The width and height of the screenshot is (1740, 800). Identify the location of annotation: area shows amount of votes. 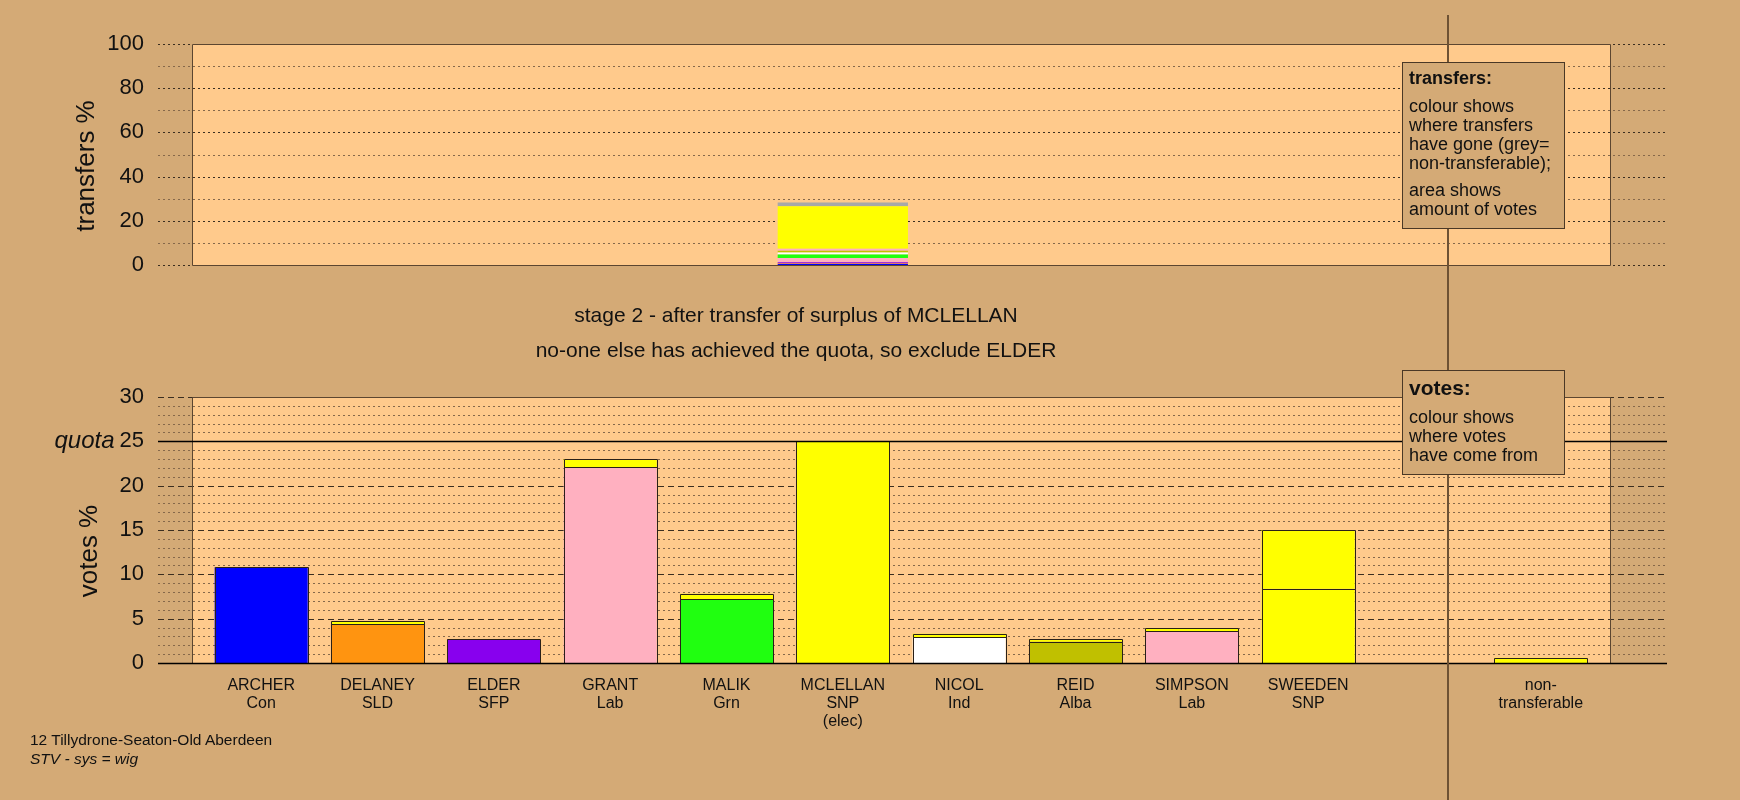
(1474, 199).